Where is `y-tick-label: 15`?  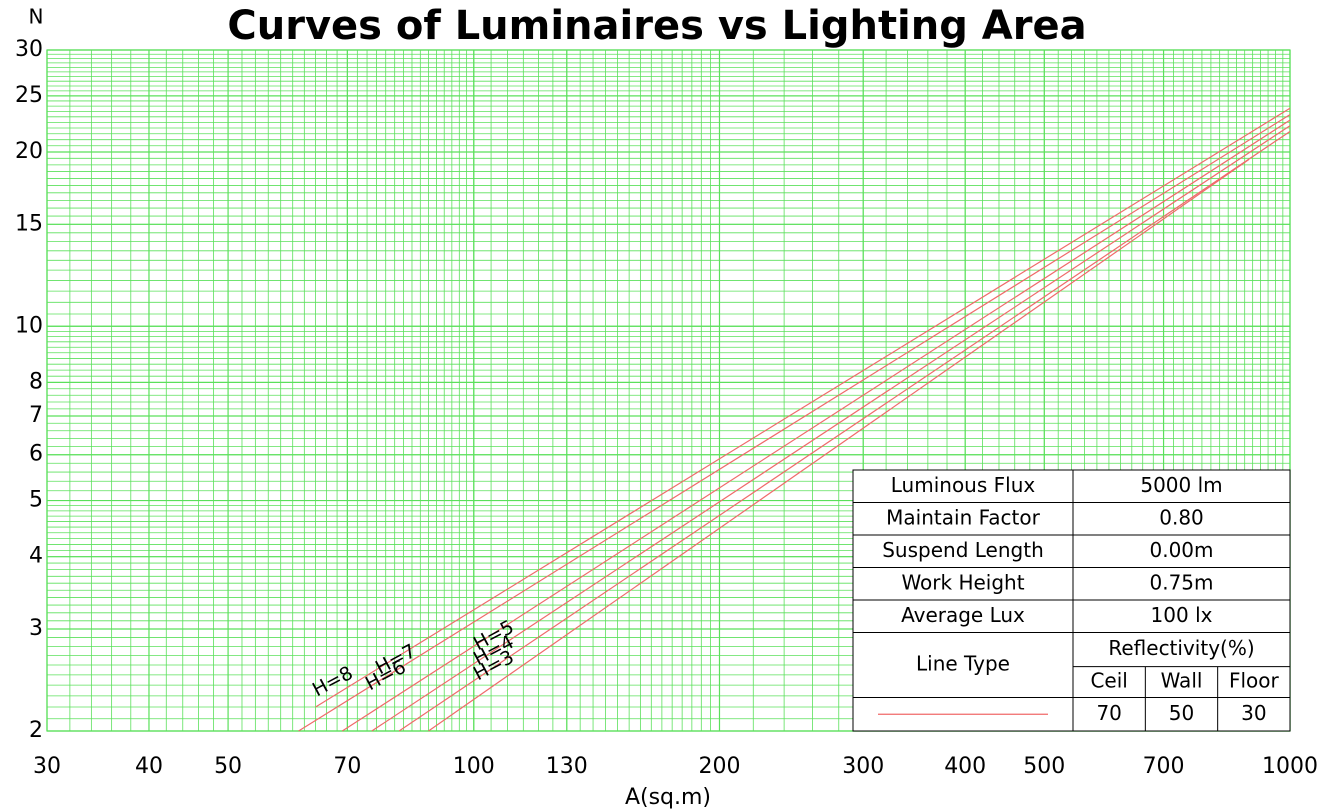 y-tick-label: 15 is located at coordinates (29, 223).